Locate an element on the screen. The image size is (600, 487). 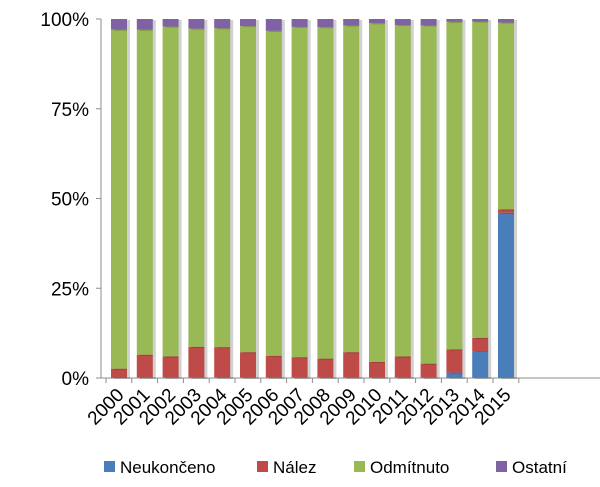
bar-segment-odm-tnuto-2012 is located at coordinates (428, 194).